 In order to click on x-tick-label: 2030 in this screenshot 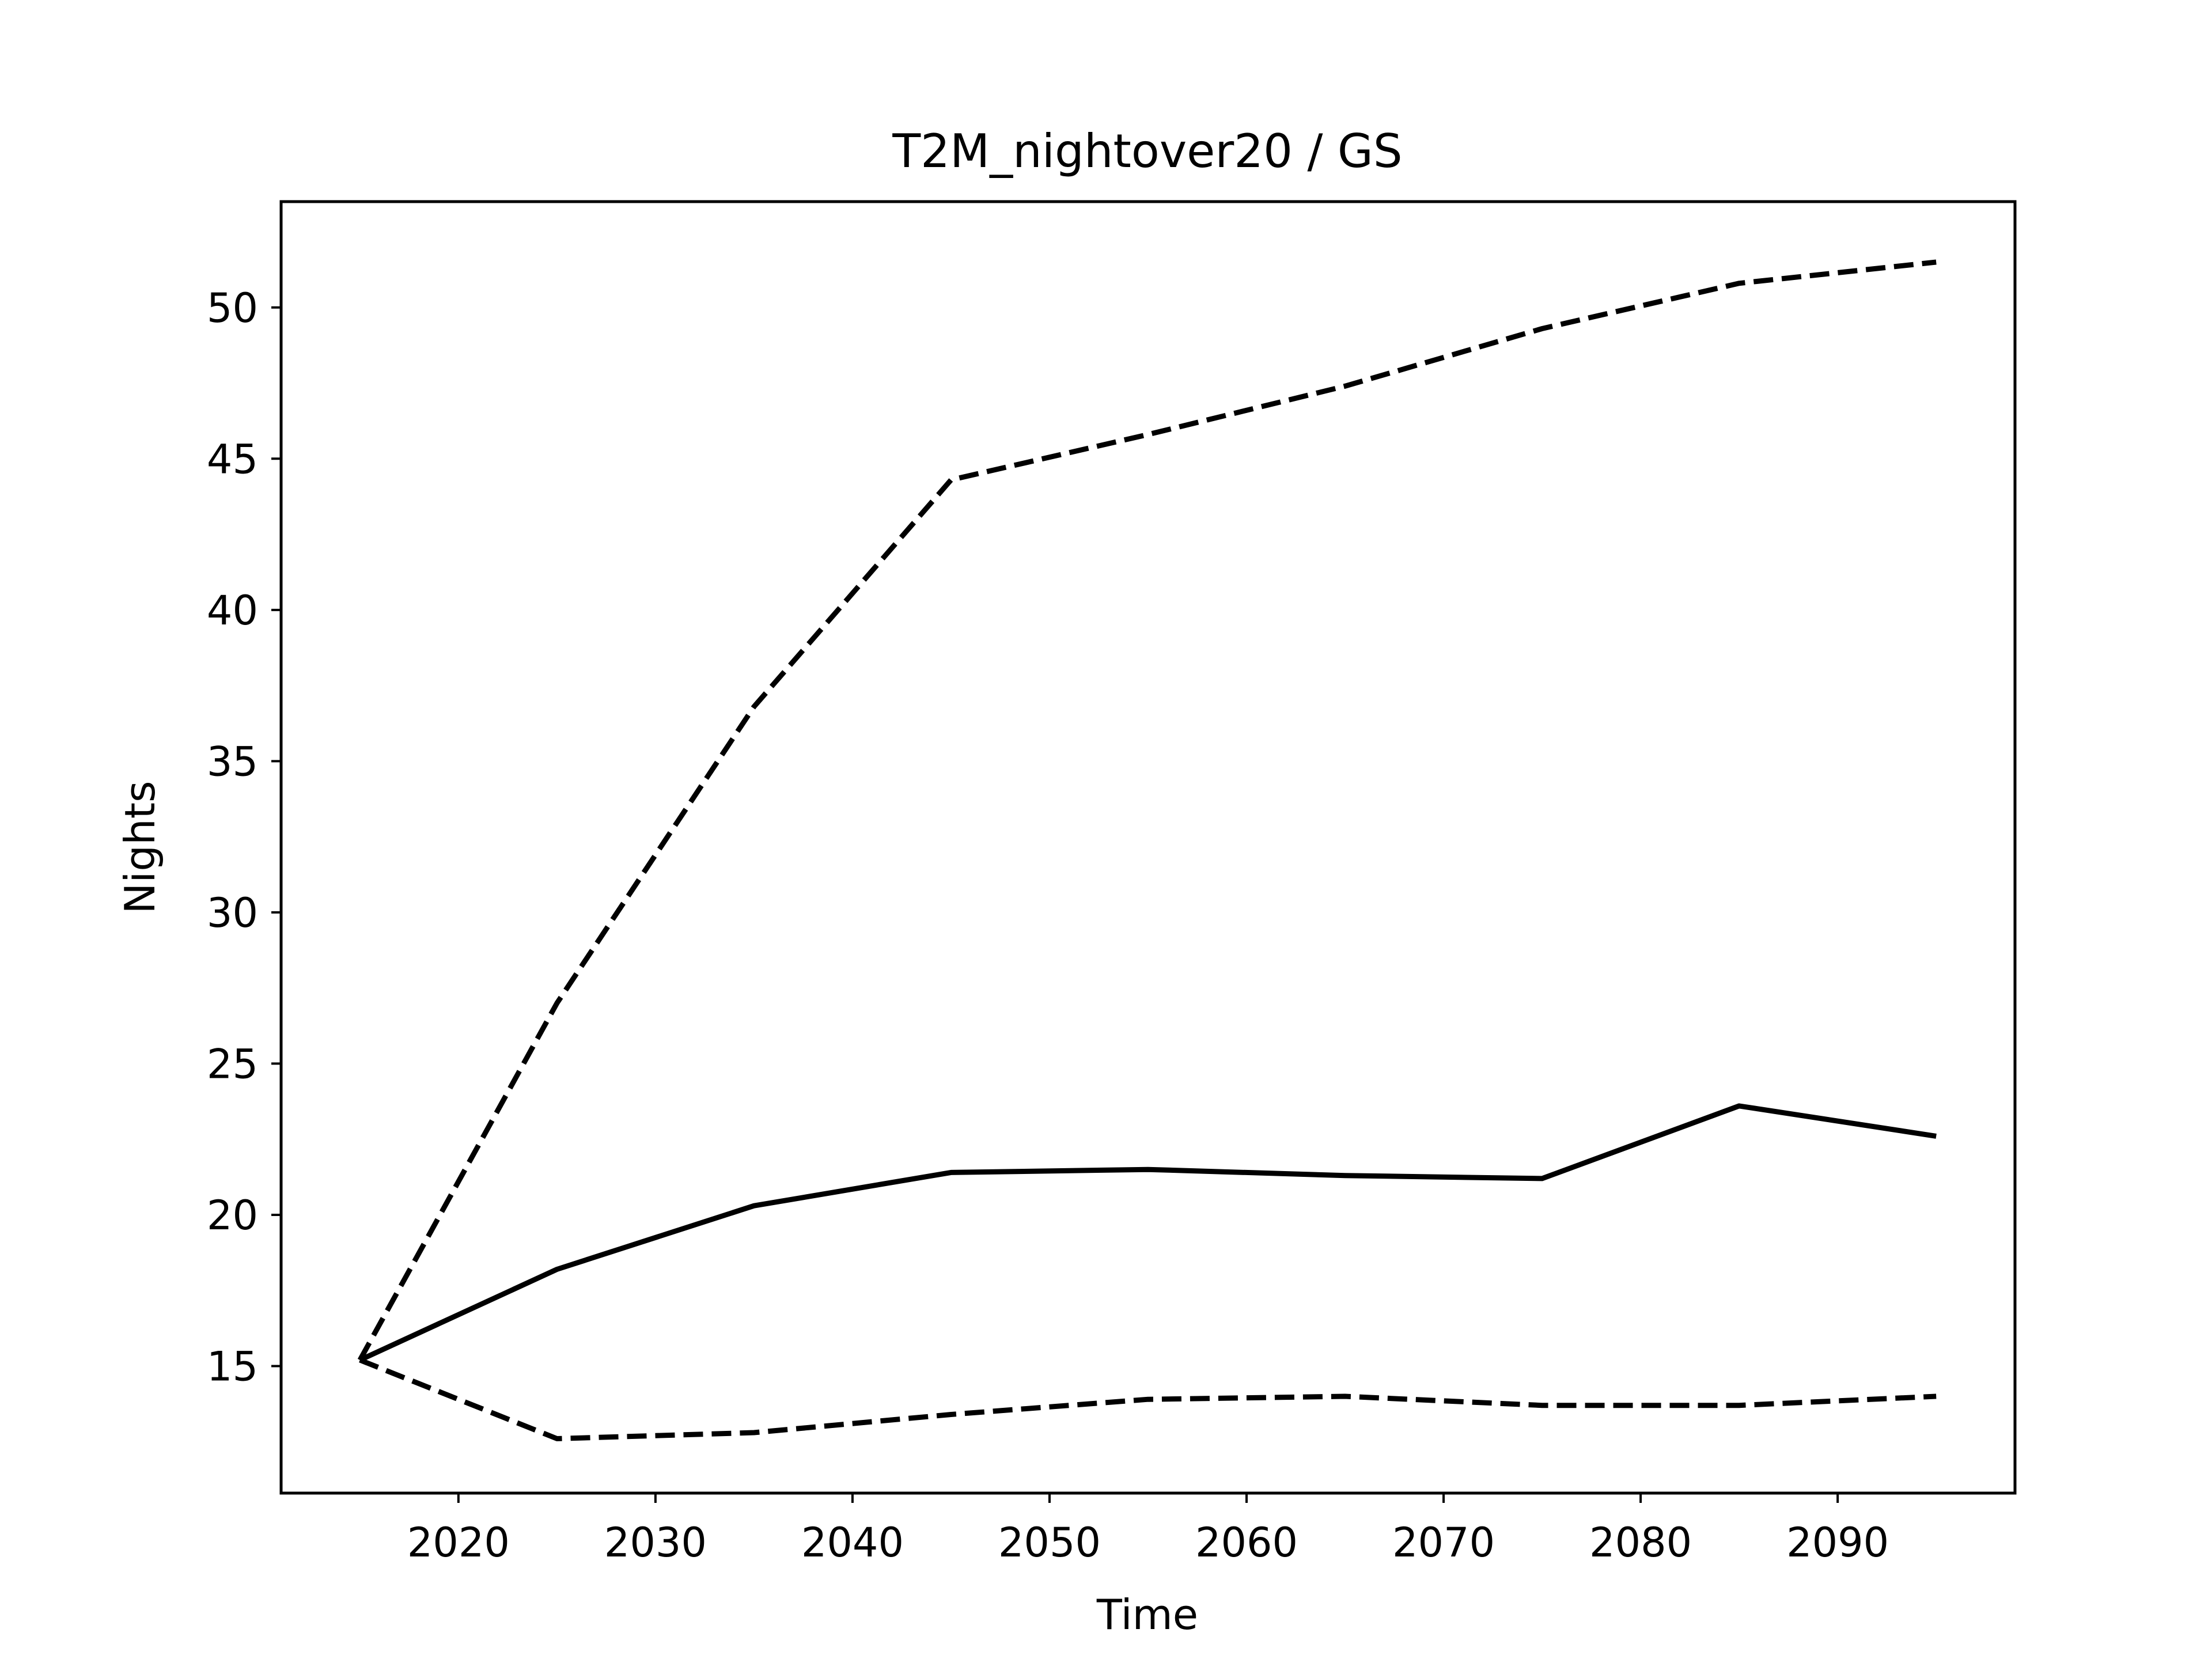, I will do `click(655, 1542)`.